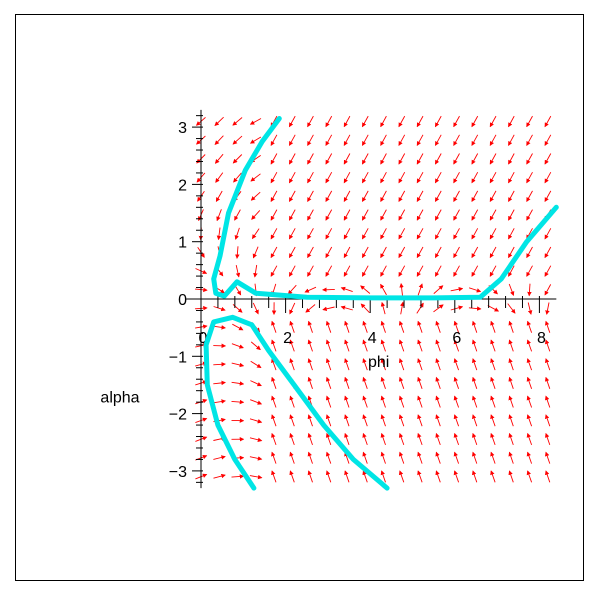  What do you see at coordinates (178, 415) in the screenshot?
I see `y-tick-label: −2` at bounding box center [178, 415].